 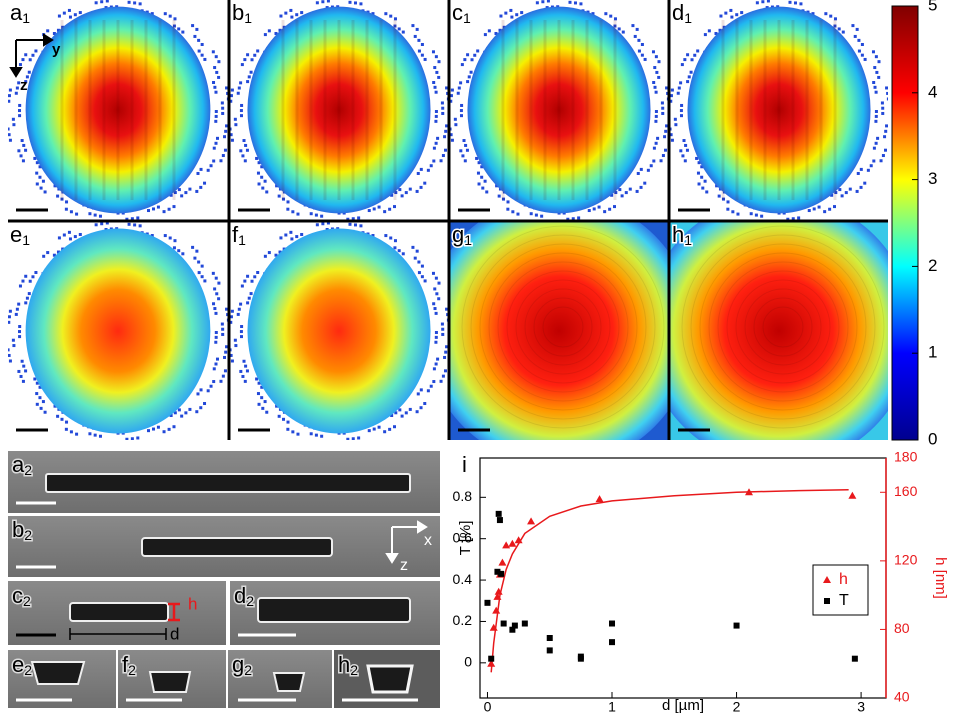 What do you see at coordinates (737, 706) in the screenshot?
I see `x-tick-label: 2` at bounding box center [737, 706].